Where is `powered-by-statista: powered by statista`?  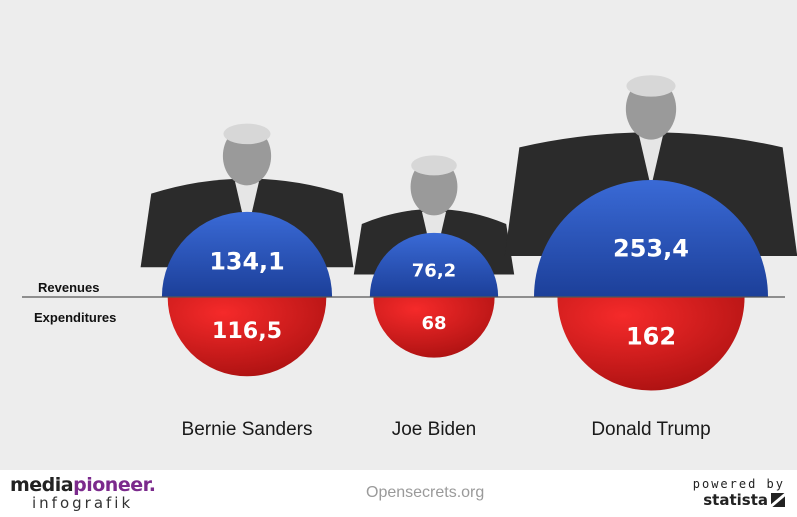
powered-by-statista: powered by statista is located at coordinates (739, 493).